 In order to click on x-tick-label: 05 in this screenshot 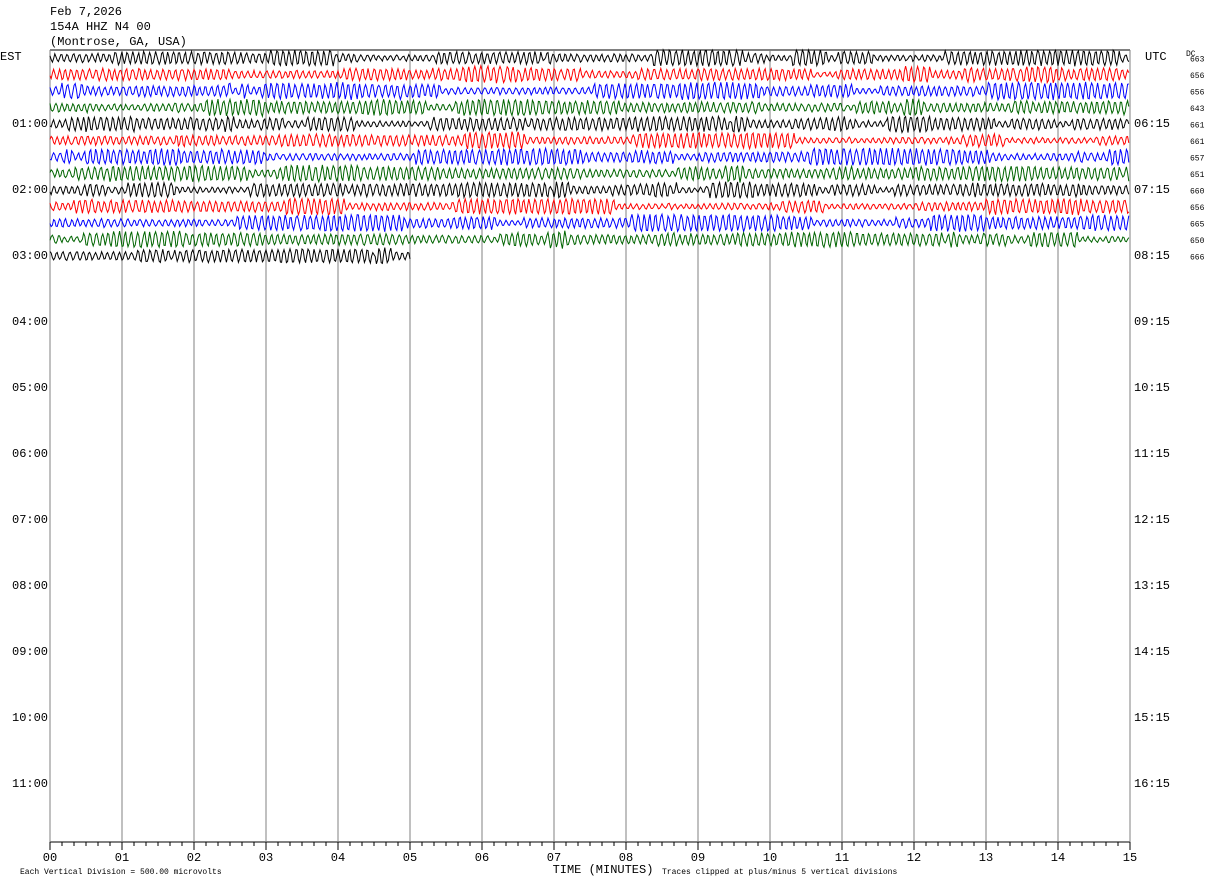, I will do `click(410, 858)`.